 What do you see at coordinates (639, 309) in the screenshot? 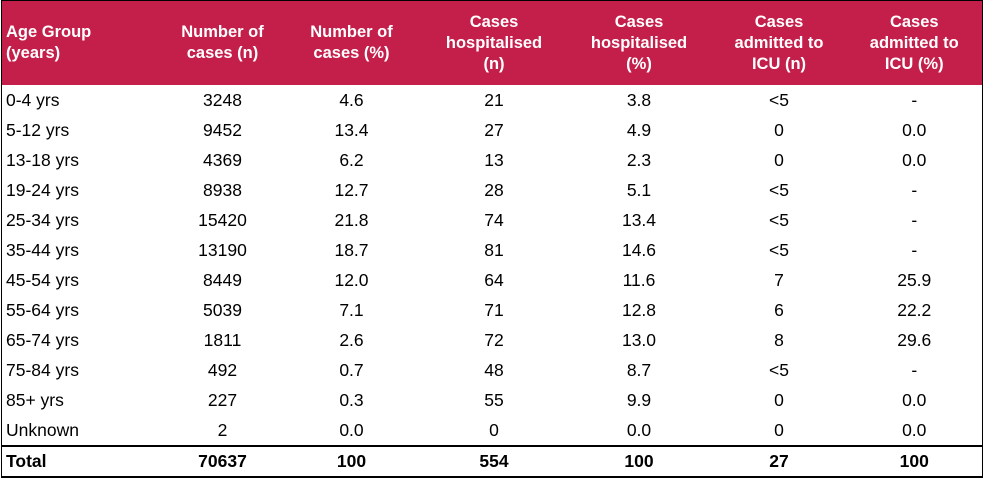
I see `cell-hospitalised-pct: 12.8` at bounding box center [639, 309].